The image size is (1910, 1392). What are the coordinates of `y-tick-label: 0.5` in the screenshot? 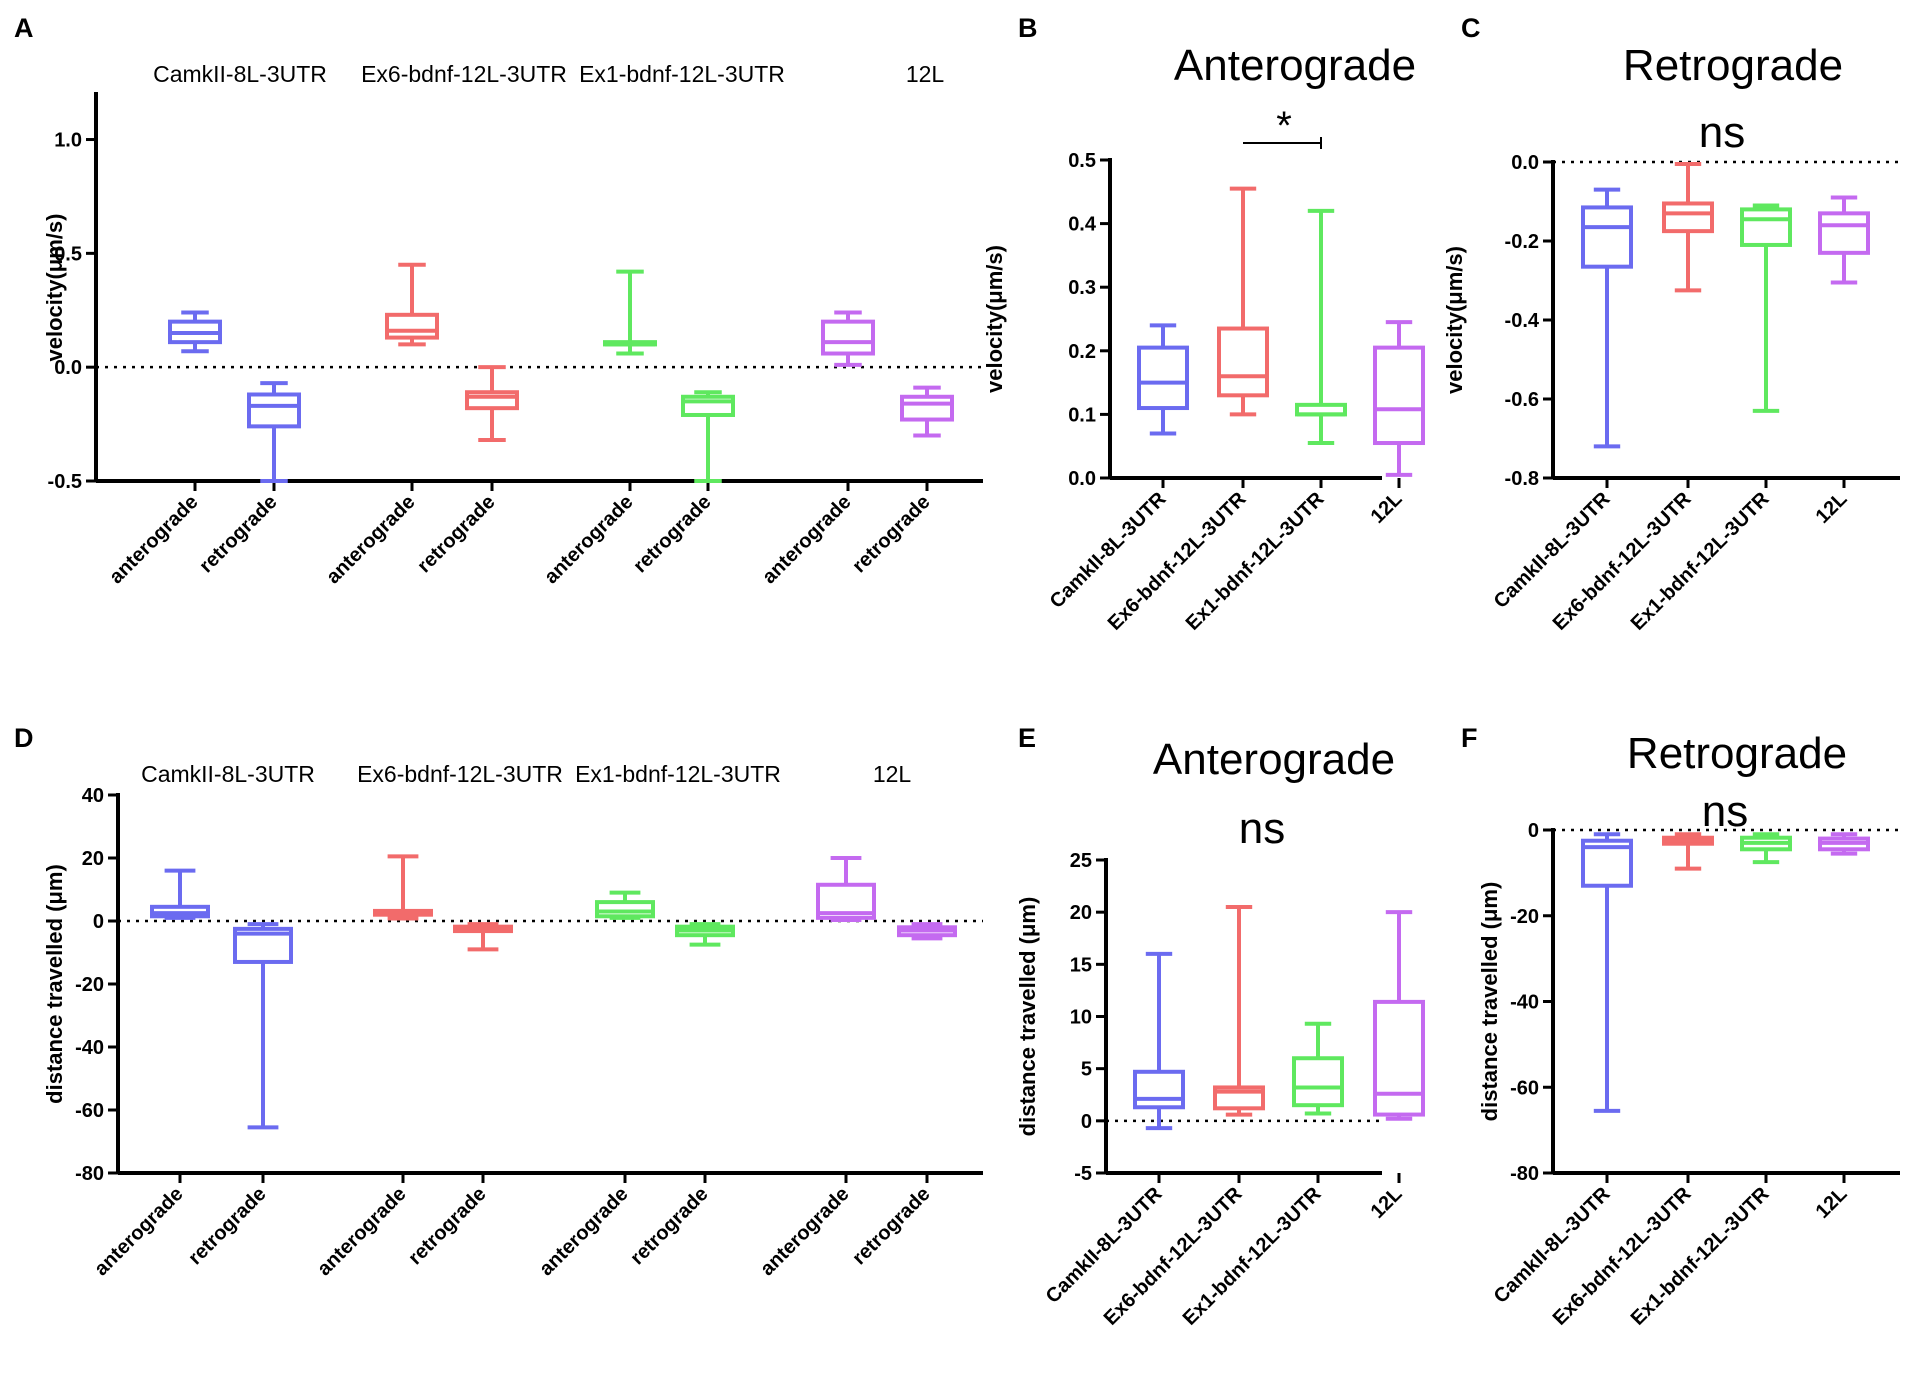 It's located at (68, 254).